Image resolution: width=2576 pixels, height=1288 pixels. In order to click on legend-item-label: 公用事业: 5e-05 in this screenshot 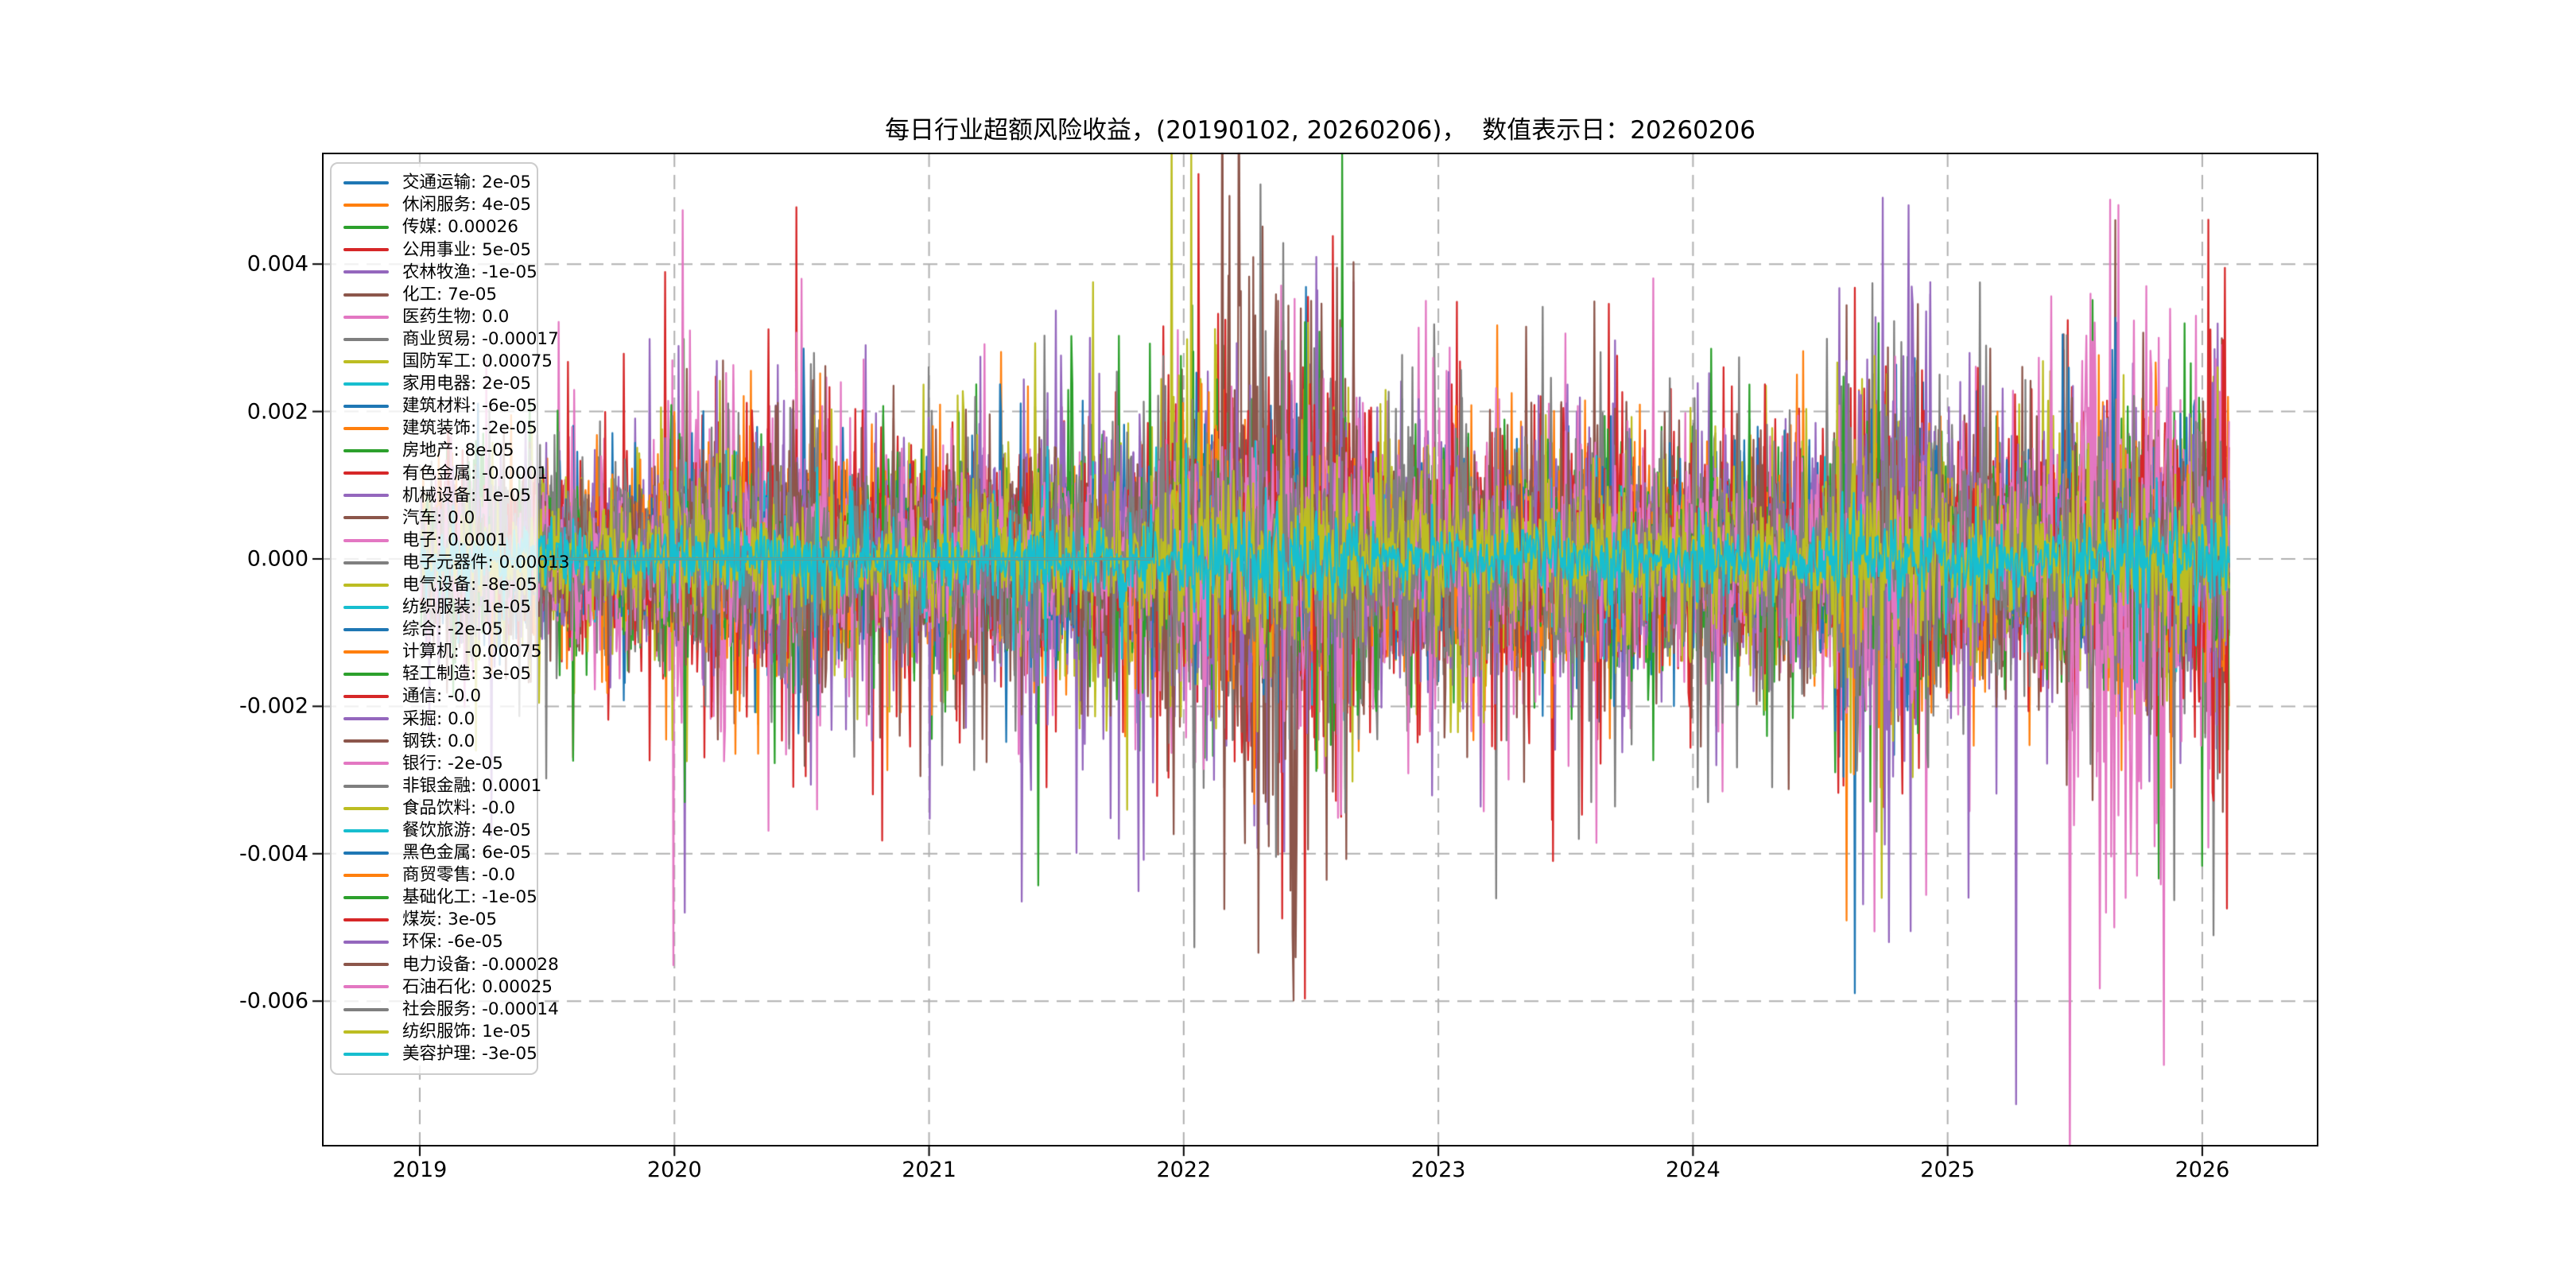, I will do `click(467, 250)`.